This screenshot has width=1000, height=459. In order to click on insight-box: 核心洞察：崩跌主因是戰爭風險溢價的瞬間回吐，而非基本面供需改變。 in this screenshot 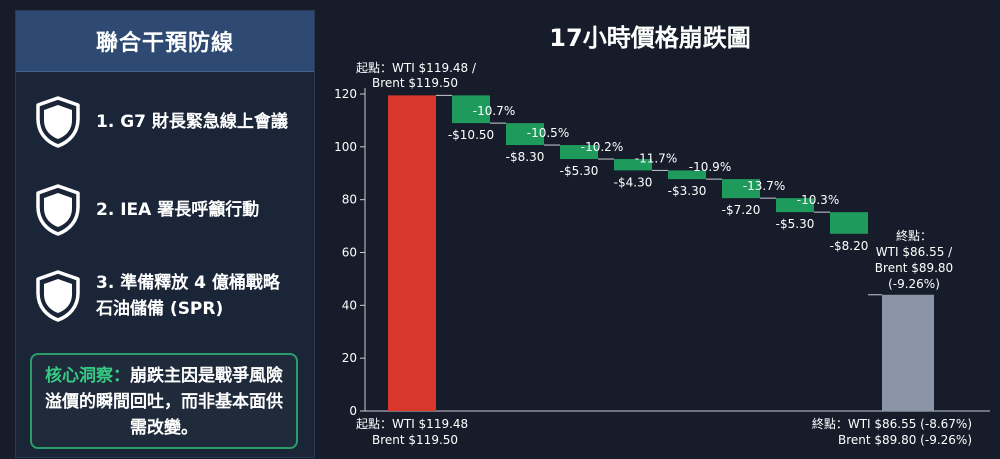, I will do `click(164, 401)`.